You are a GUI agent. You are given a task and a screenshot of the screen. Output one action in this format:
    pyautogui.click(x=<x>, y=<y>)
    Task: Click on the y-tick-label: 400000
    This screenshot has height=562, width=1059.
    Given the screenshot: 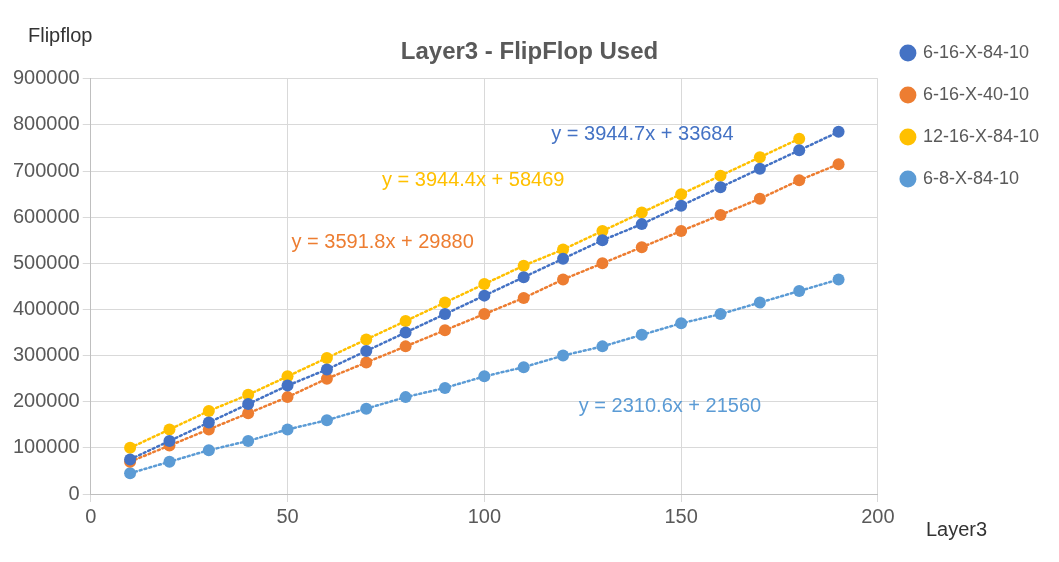 What is the action you would take?
    pyautogui.click(x=46, y=307)
    